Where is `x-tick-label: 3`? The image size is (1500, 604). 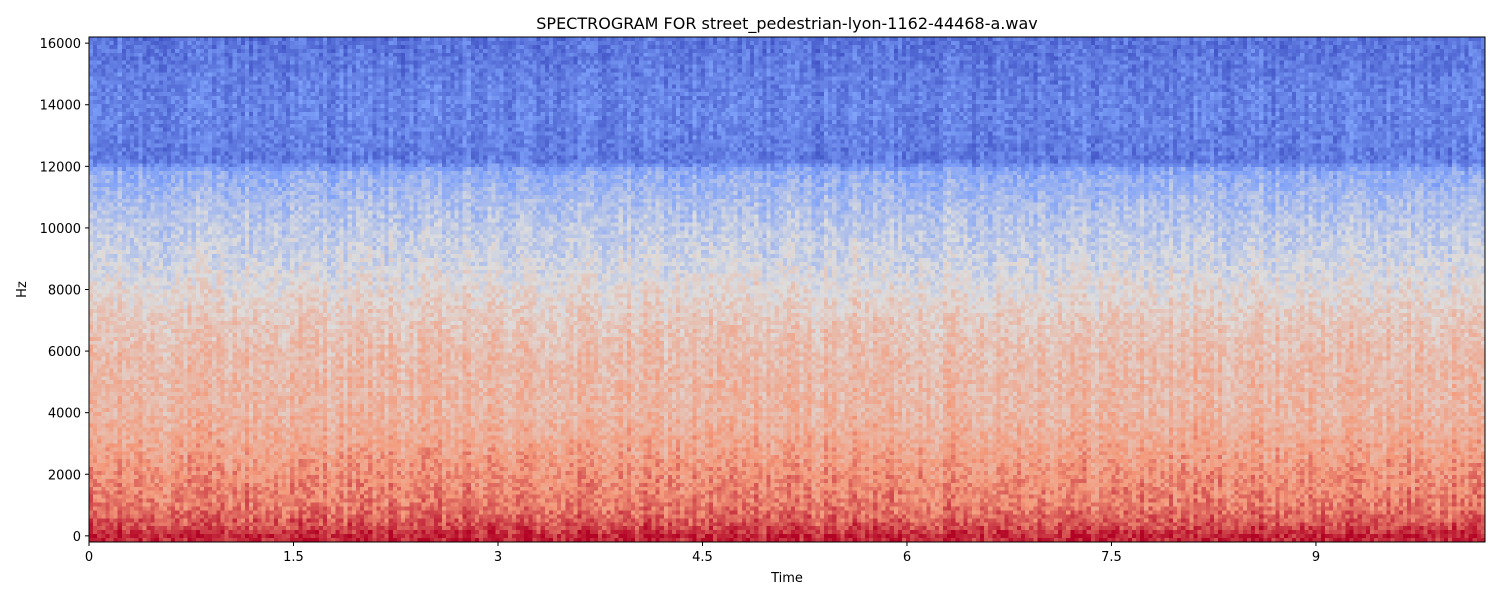 x-tick-label: 3 is located at coordinates (498, 557).